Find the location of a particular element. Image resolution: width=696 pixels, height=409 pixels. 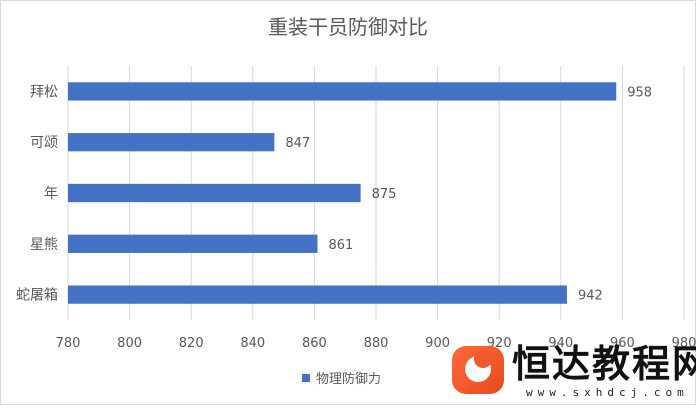

legend-swatch is located at coordinates (306, 378).